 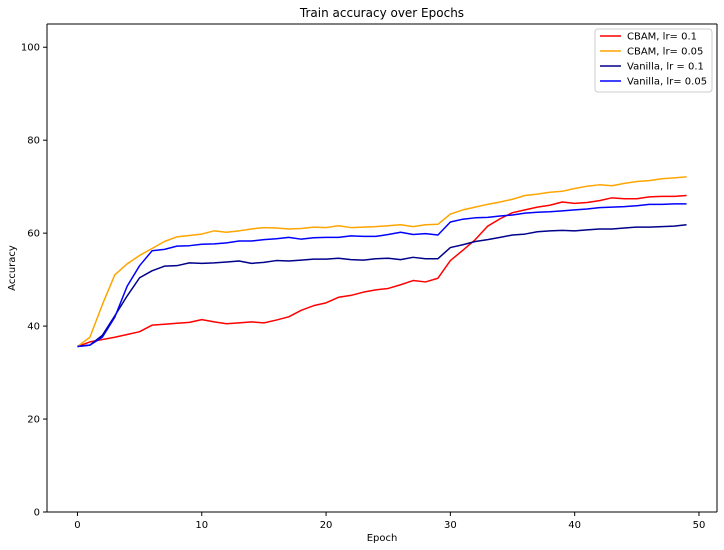 What do you see at coordinates (33, 234) in the screenshot?
I see `y-tick-label: 60` at bounding box center [33, 234].